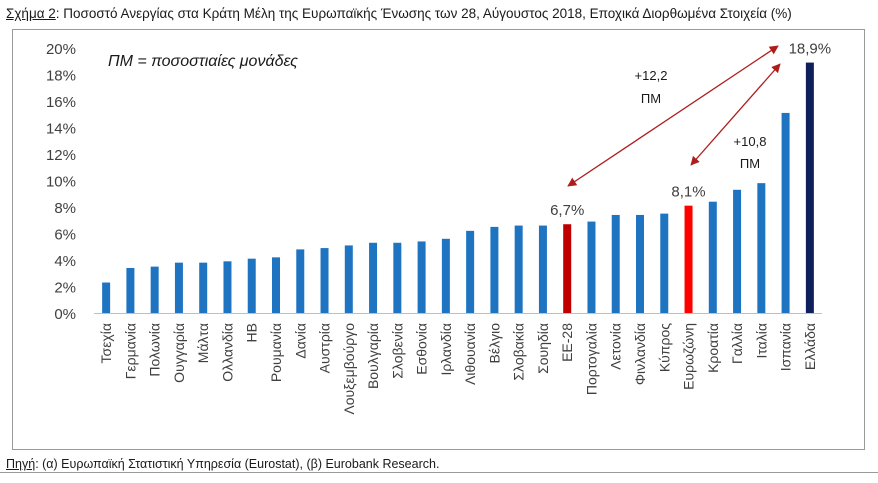 The width and height of the screenshot is (878, 483). Describe the element at coordinates (65, 235) in the screenshot. I see `y-tick-label: 6%` at that location.